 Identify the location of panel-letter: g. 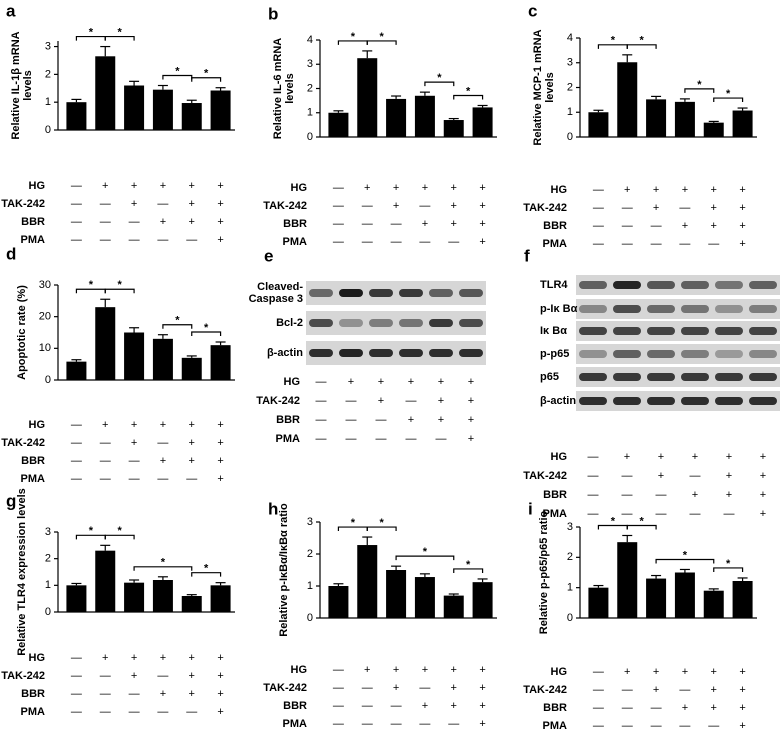
(11, 500).